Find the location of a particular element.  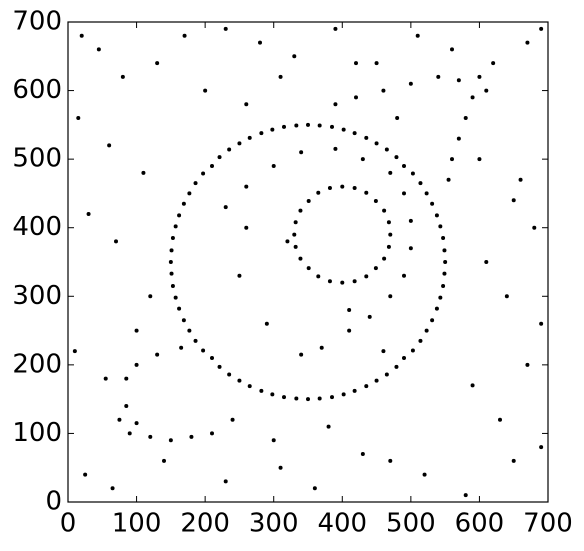

y-tick-label: 200 is located at coordinates (37, 364).